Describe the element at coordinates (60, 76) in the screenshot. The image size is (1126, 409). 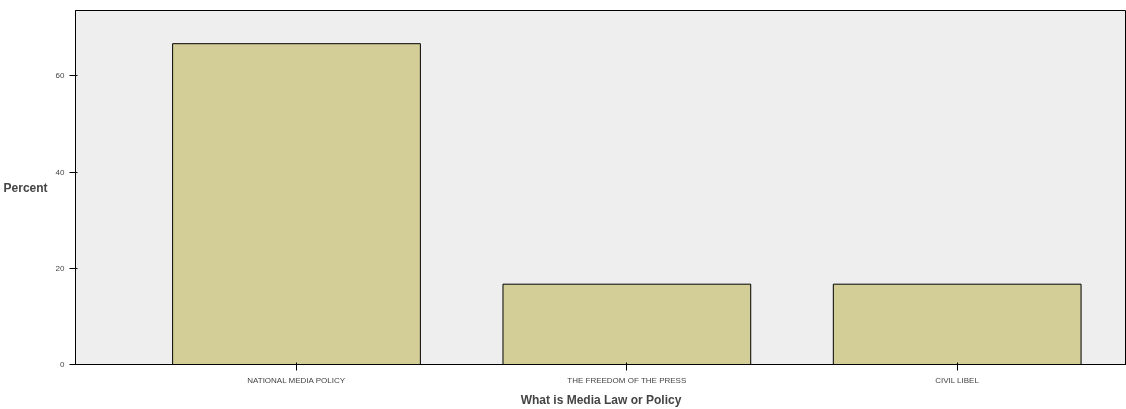
I see `y-tick-label: 60` at that location.